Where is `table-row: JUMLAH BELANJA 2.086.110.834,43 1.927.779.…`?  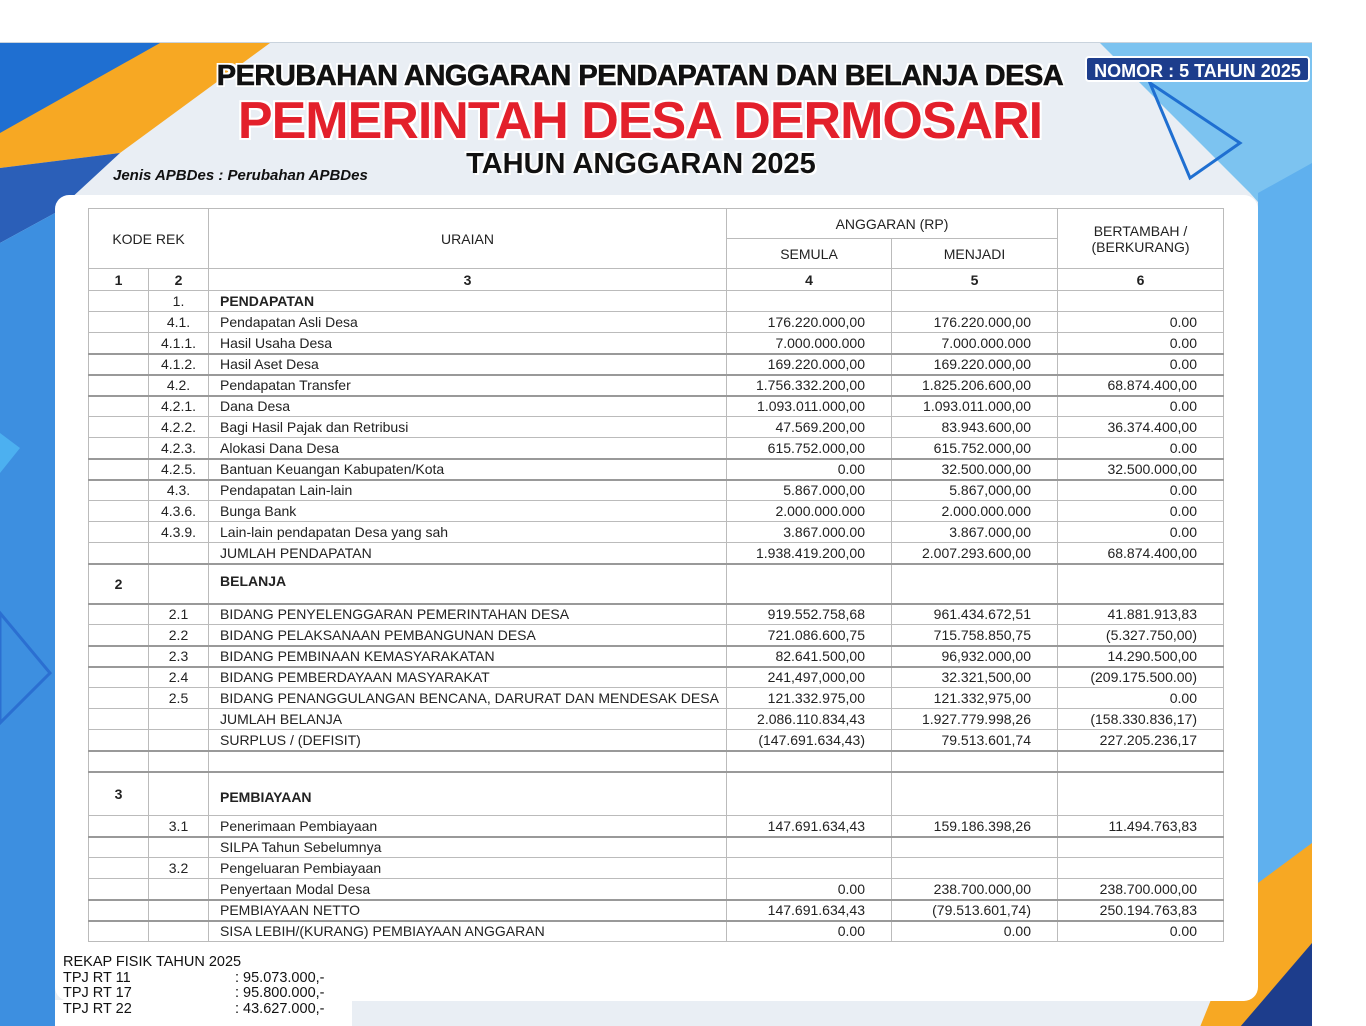 table-row: JUMLAH BELANJA 2.086.110.834,43 1.927.779.… is located at coordinates (656, 719).